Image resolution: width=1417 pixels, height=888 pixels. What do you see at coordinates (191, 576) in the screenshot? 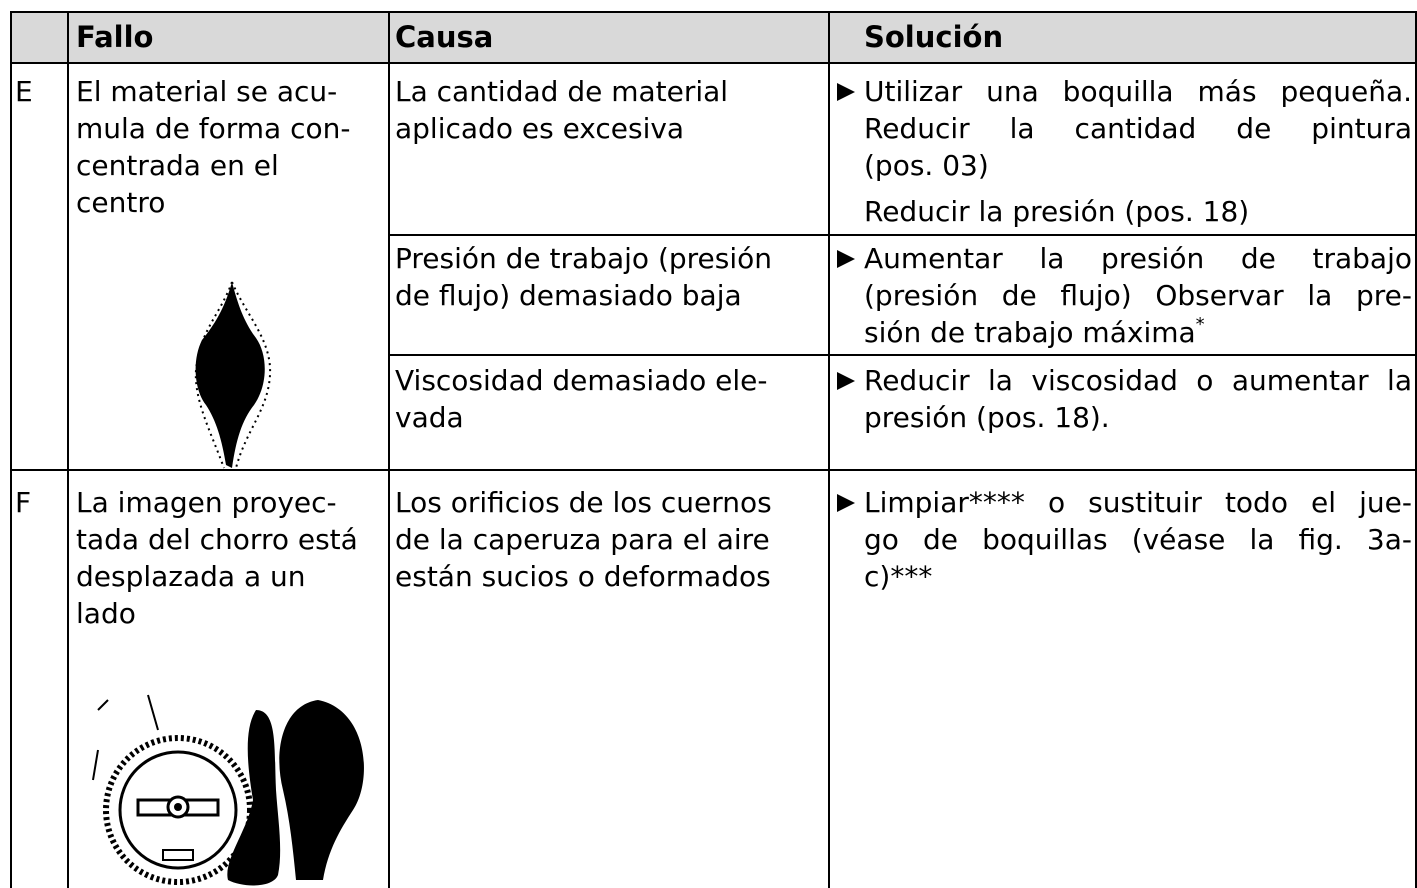
I see `fallo-line: desplazada a un` at bounding box center [191, 576].